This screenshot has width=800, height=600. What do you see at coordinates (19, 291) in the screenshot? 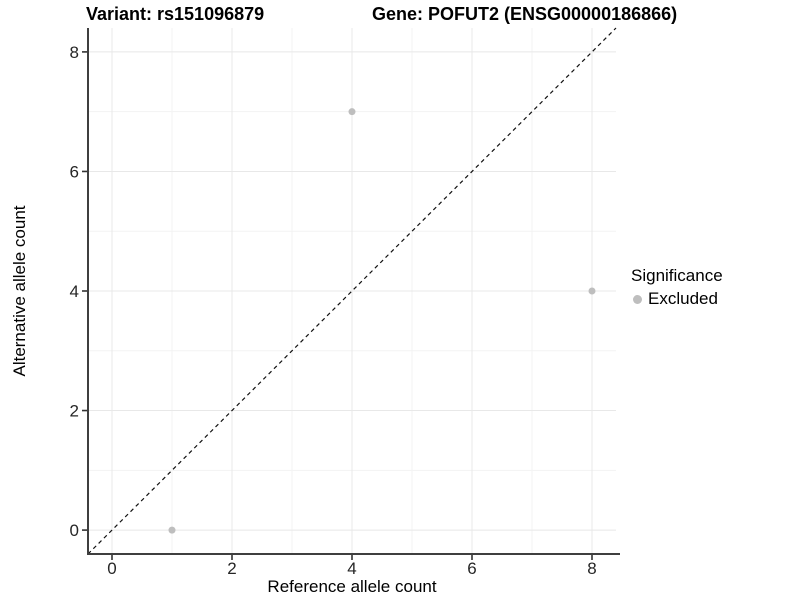
I see `y-axis-label: Alternative allele count` at bounding box center [19, 291].